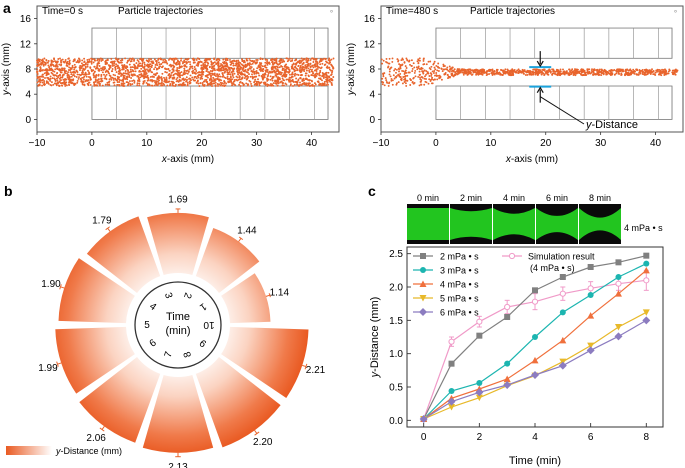  I want to click on sector-value-label: 2.20, so click(263, 442).